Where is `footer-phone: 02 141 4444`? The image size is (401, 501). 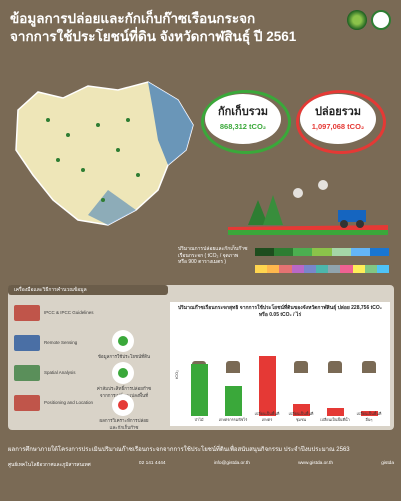
footer-phone: 02 141 4444 is located at coordinates (152, 463).